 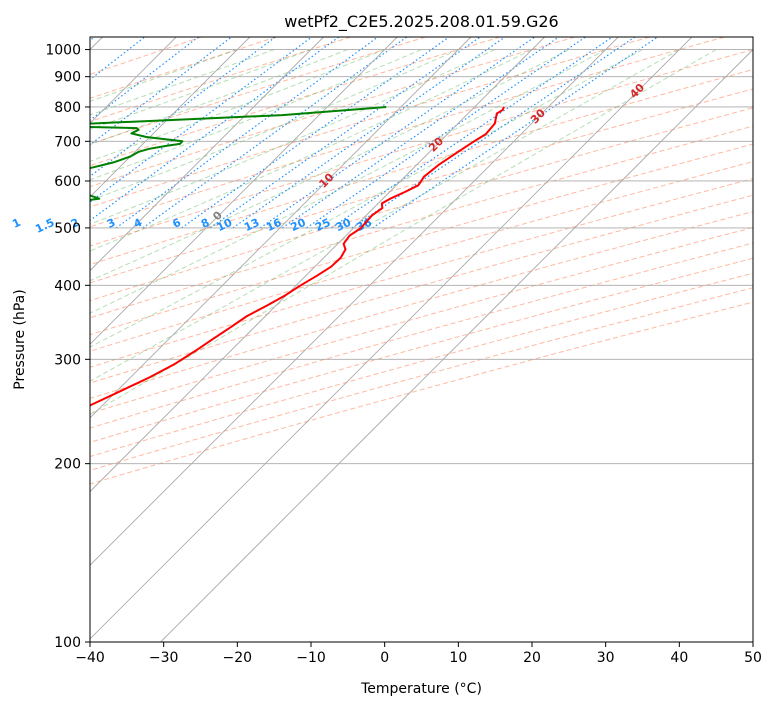 I want to click on dewpoint-profile-line, so click(x=238, y=153).